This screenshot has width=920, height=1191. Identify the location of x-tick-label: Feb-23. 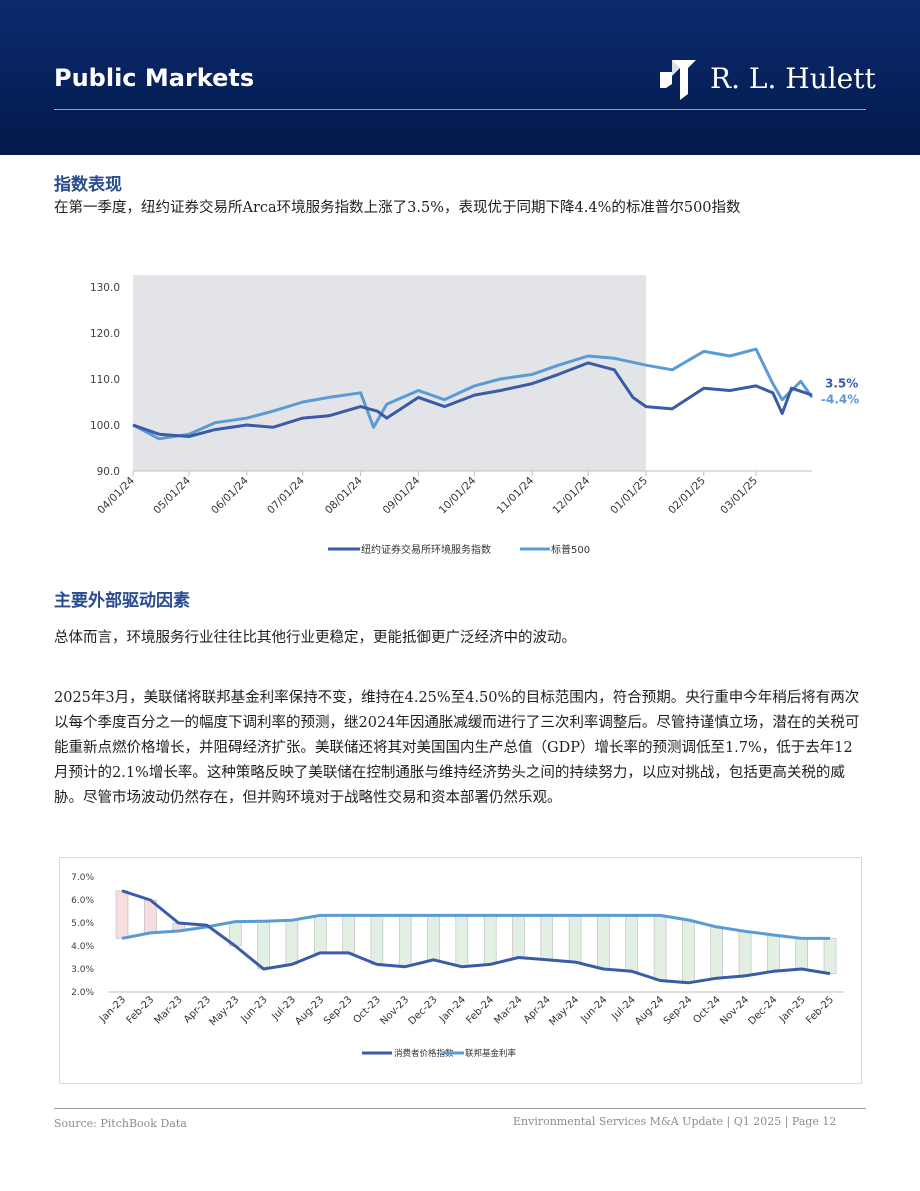
(141, 1010).